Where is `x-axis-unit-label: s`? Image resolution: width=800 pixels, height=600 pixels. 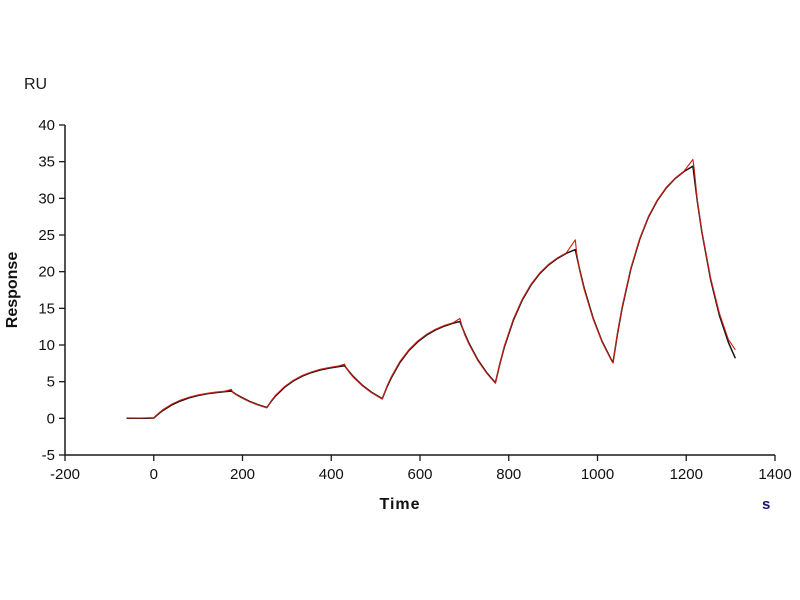 x-axis-unit-label: s is located at coordinates (766, 504).